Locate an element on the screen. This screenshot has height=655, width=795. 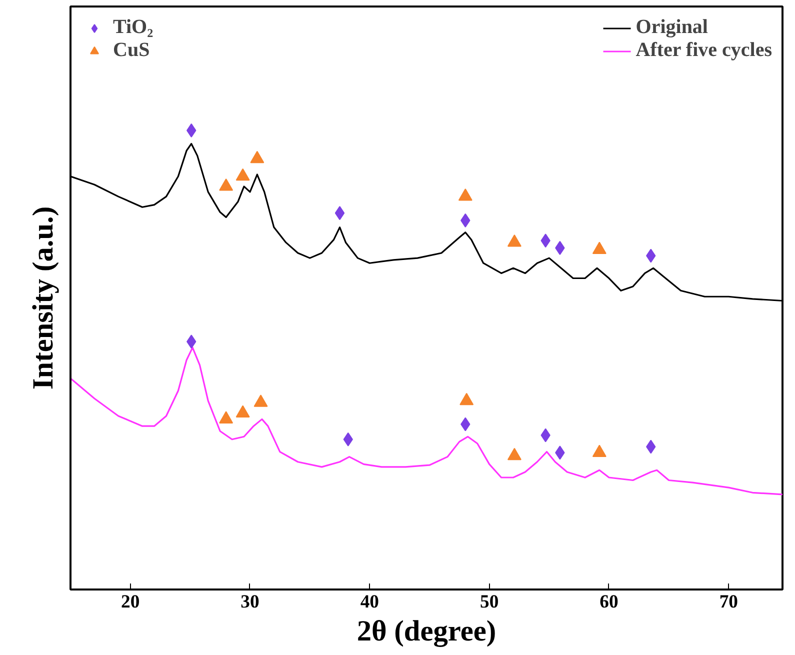
x-tick-label: 20 is located at coordinates (130, 602).